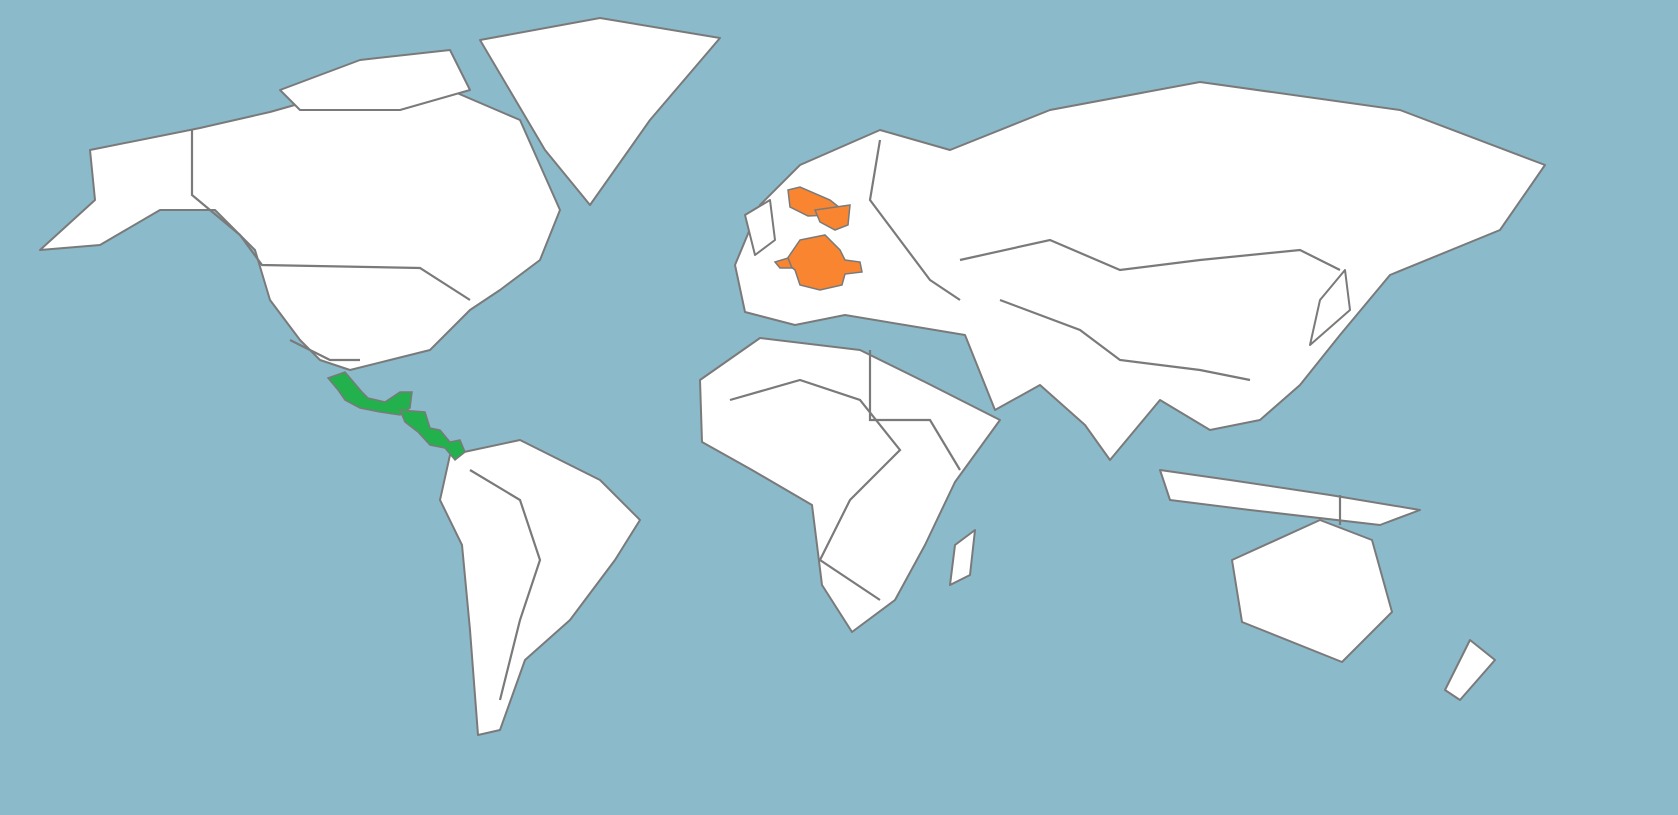 This screenshot has width=1678, height=815. I want to click on south-america, so click(540, 587).